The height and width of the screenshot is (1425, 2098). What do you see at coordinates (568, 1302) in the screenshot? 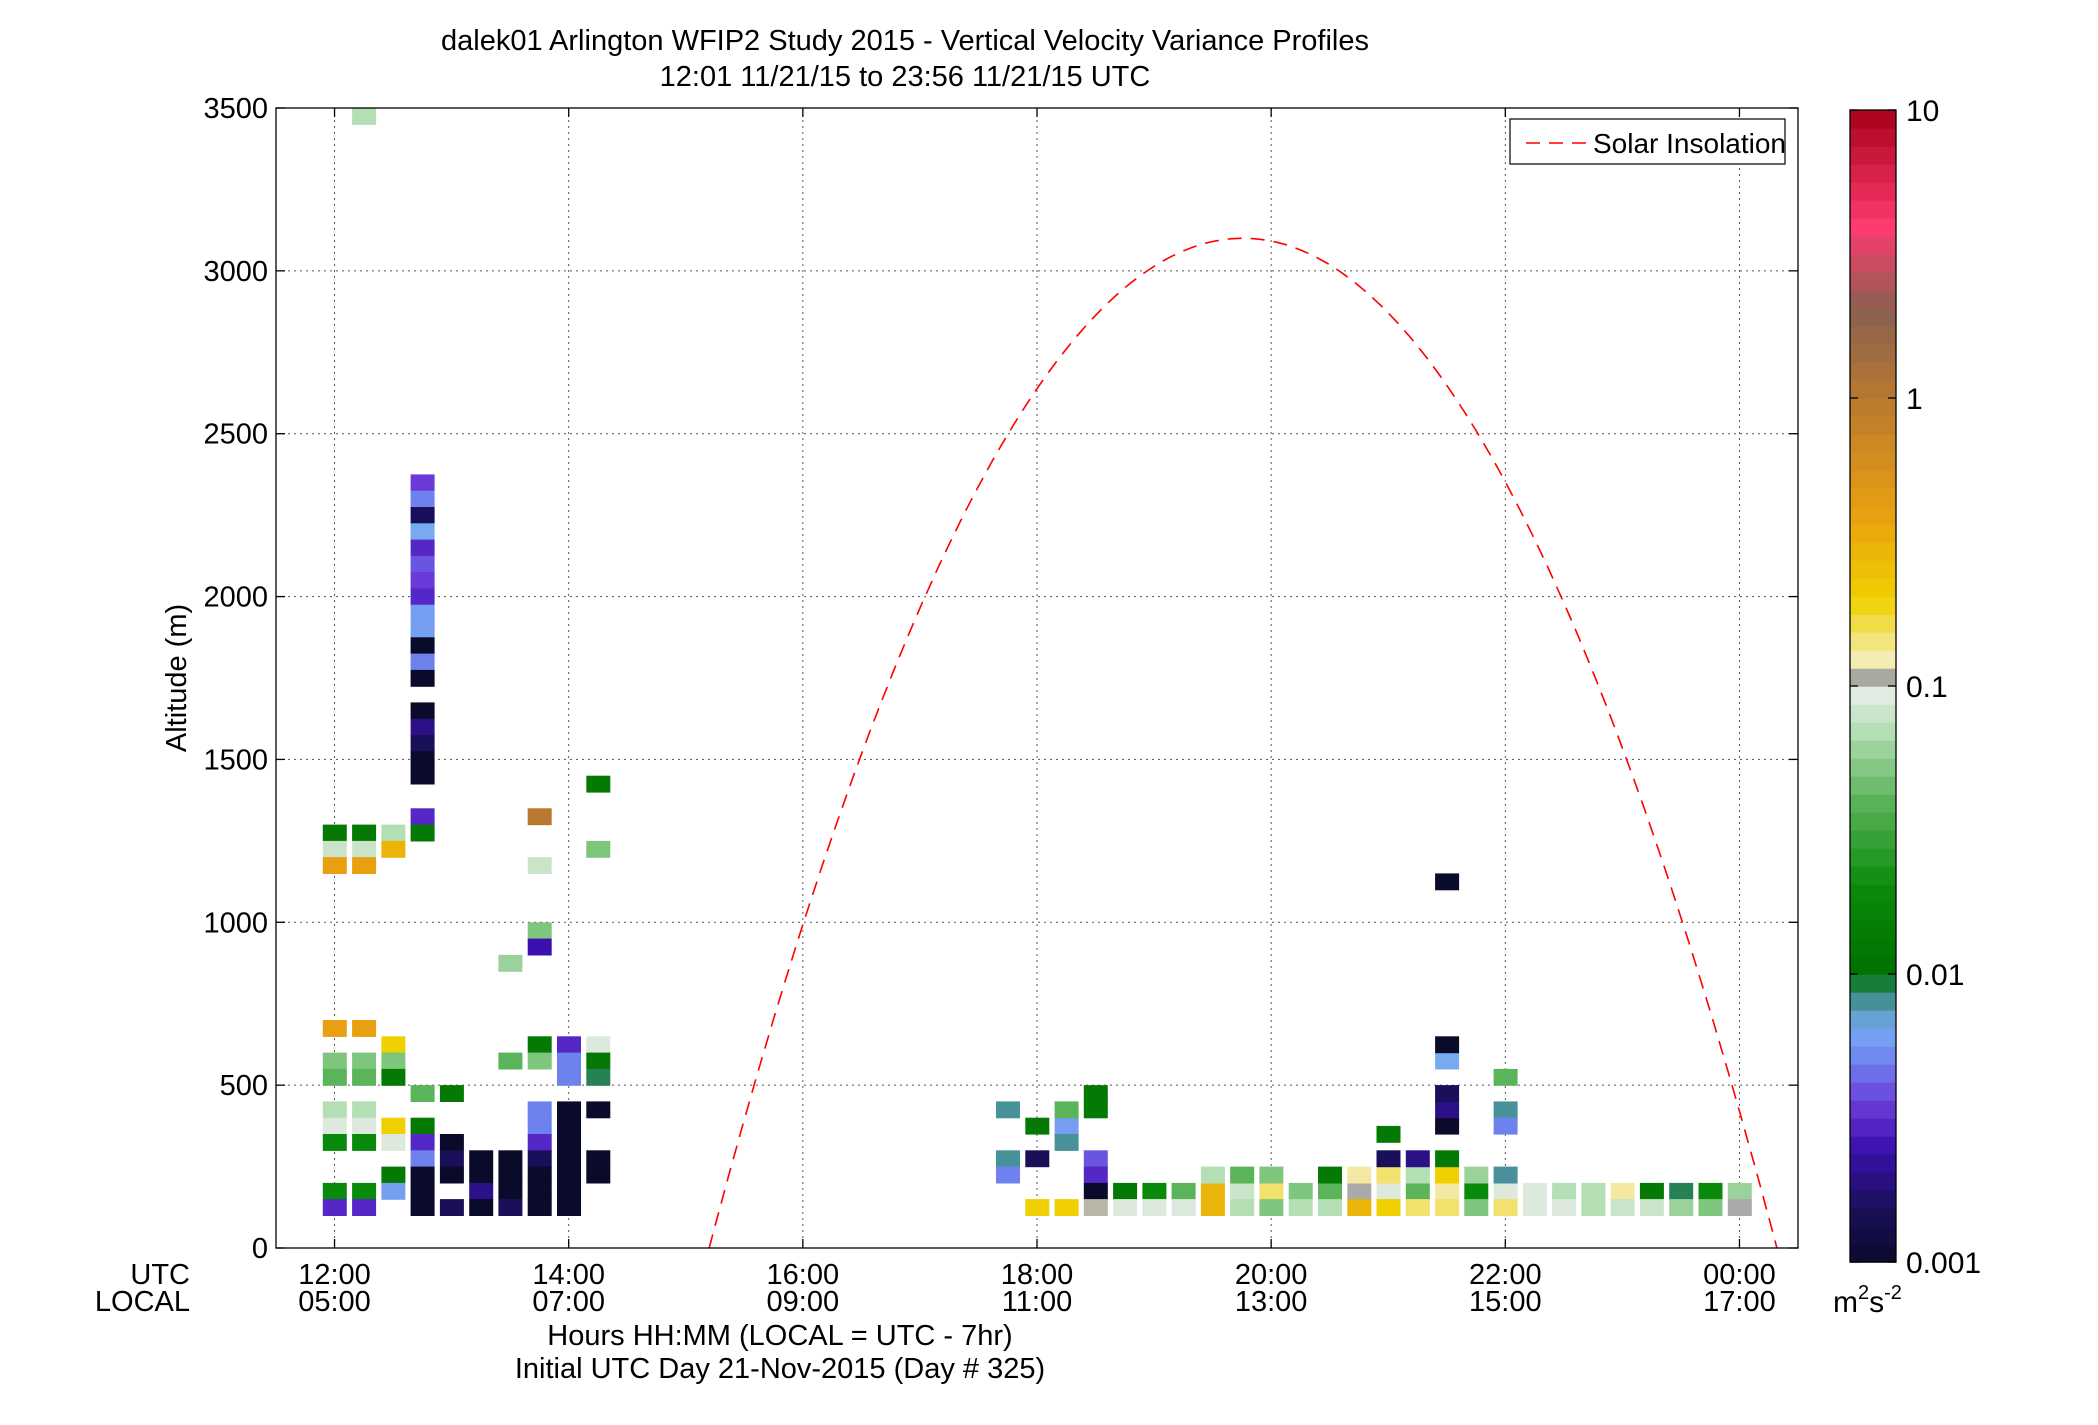
I see `x-tick-label-local: 07:00` at bounding box center [568, 1302].